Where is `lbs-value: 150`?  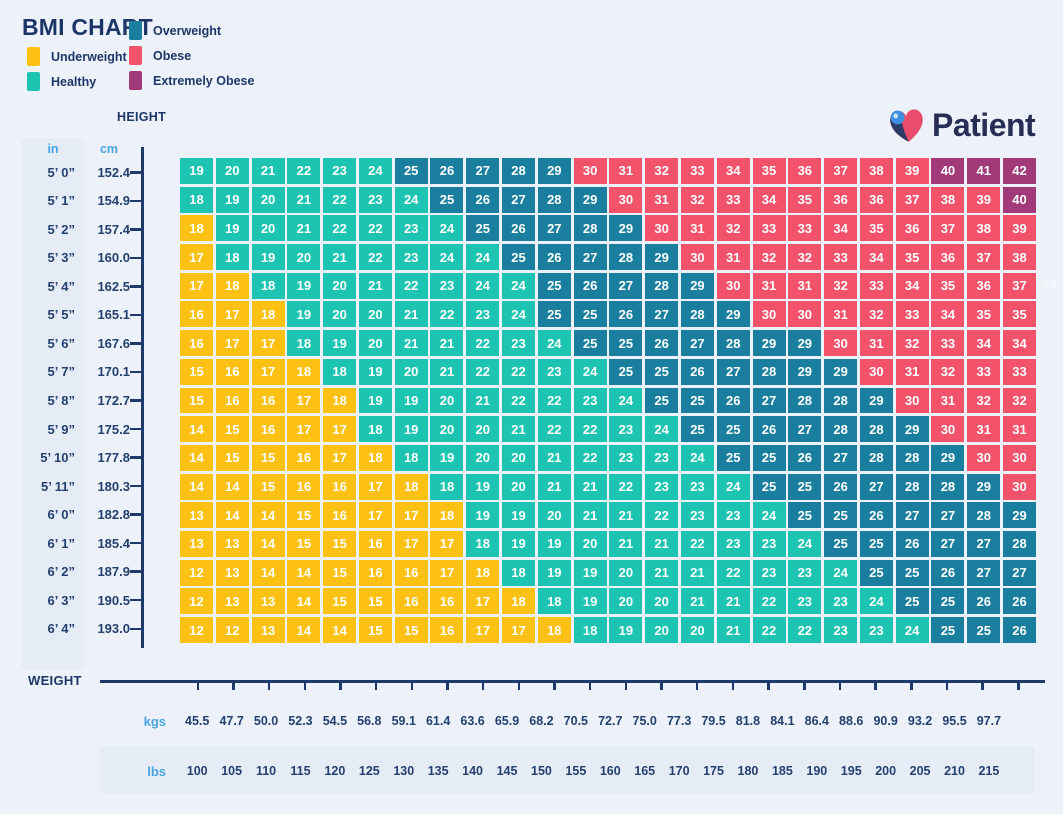 lbs-value: 150 is located at coordinates (541, 771).